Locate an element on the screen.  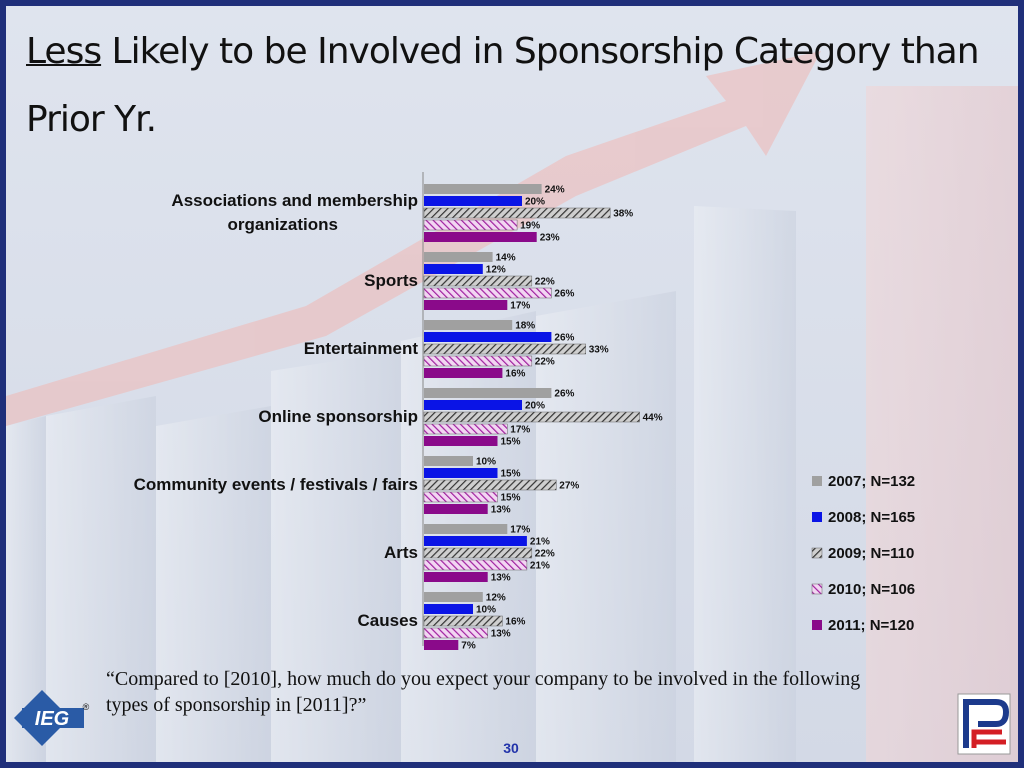
data-label: 27% is located at coordinates (569, 486).